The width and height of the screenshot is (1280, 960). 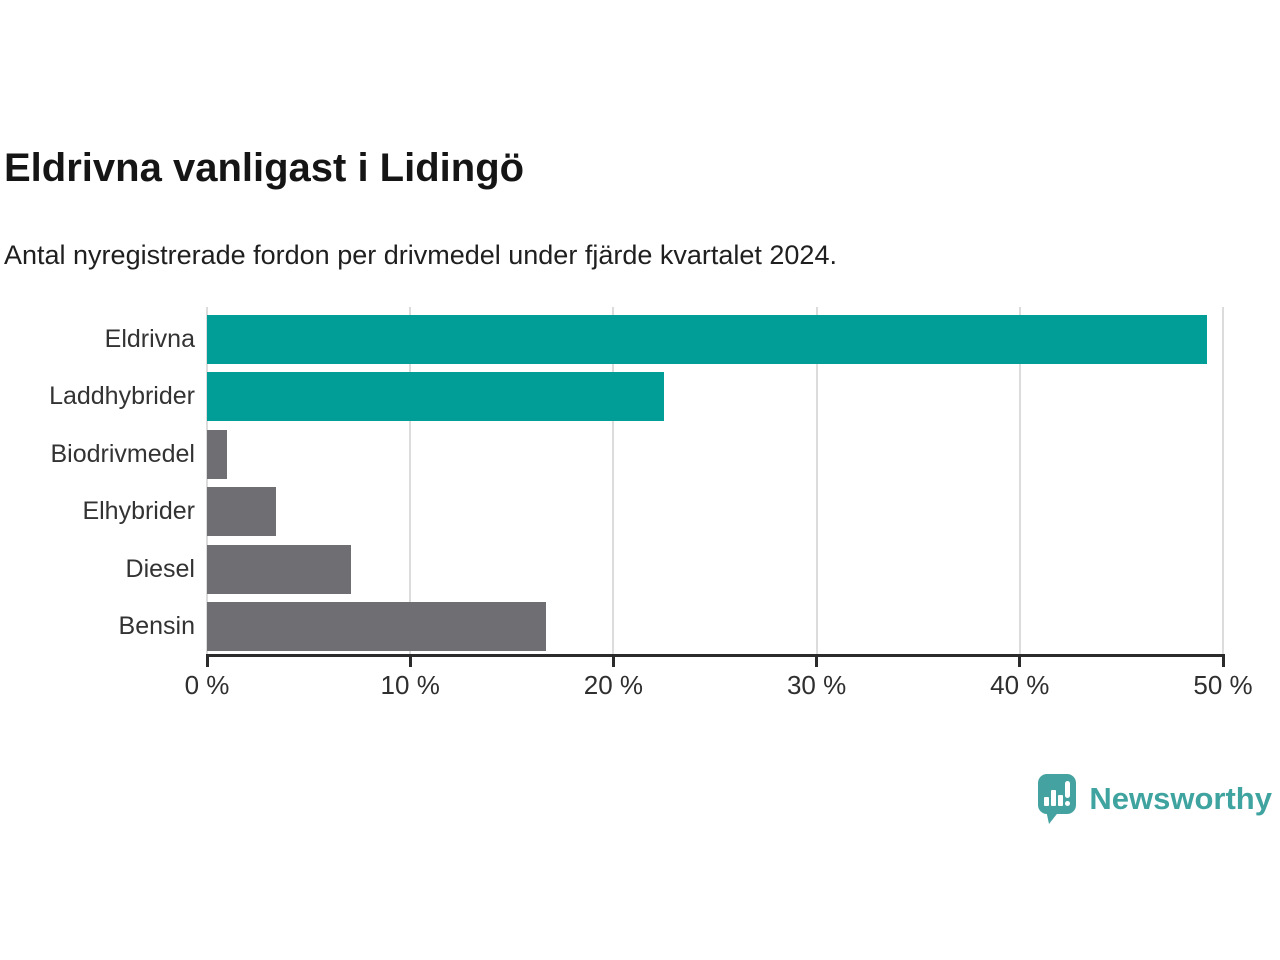 What do you see at coordinates (160, 568) in the screenshot?
I see `category-label: Diesel` at bounding box center [160, 568].